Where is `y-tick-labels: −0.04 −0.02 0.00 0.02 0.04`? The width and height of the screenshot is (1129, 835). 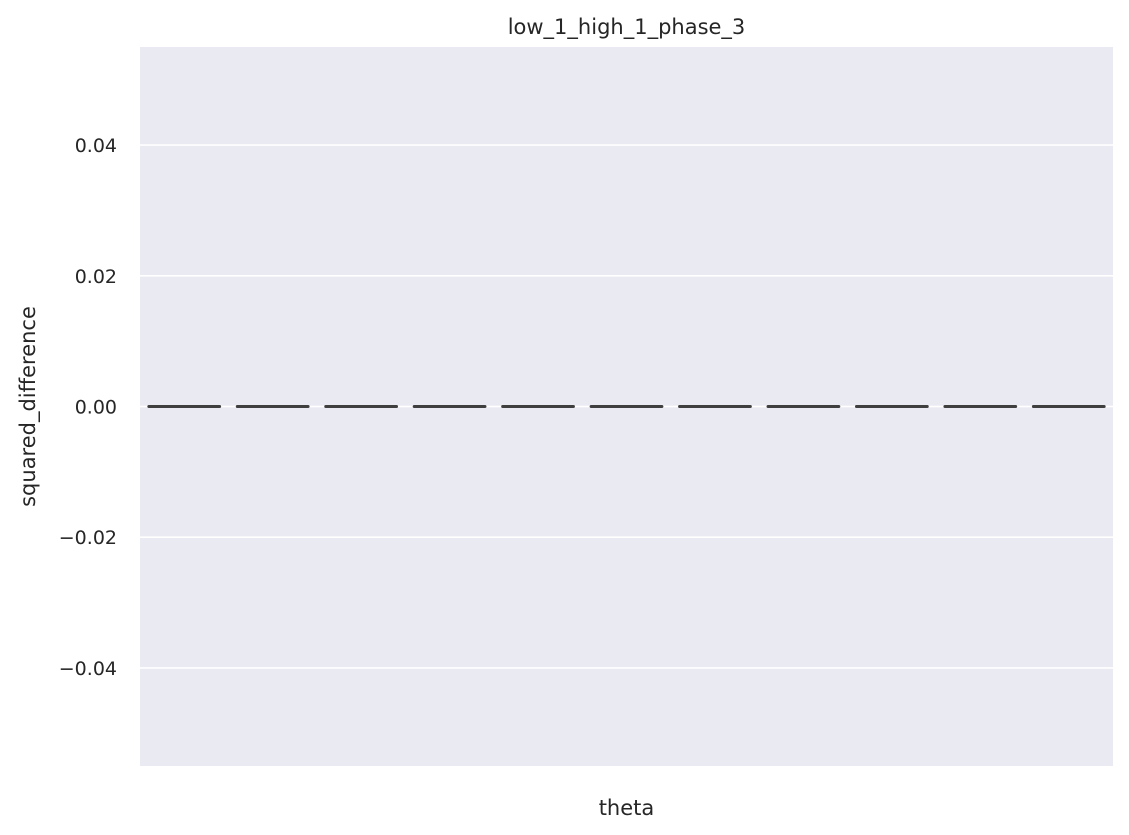 y-tick-labels: −0.04 −0.02 0.00 0.02 0.04 is located at coordinates (88, 407).